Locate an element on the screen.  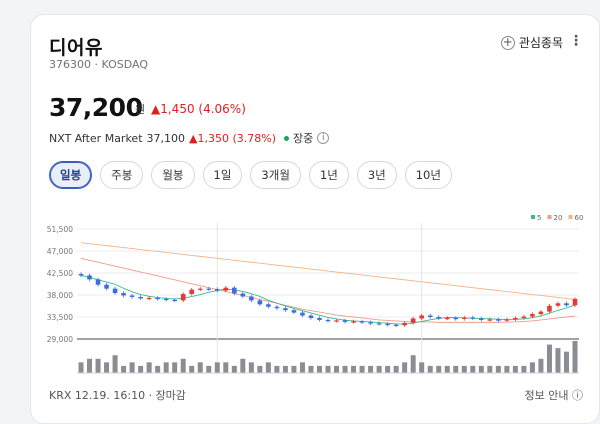
tab-8: 10년 is located at coordinates (428, 175).